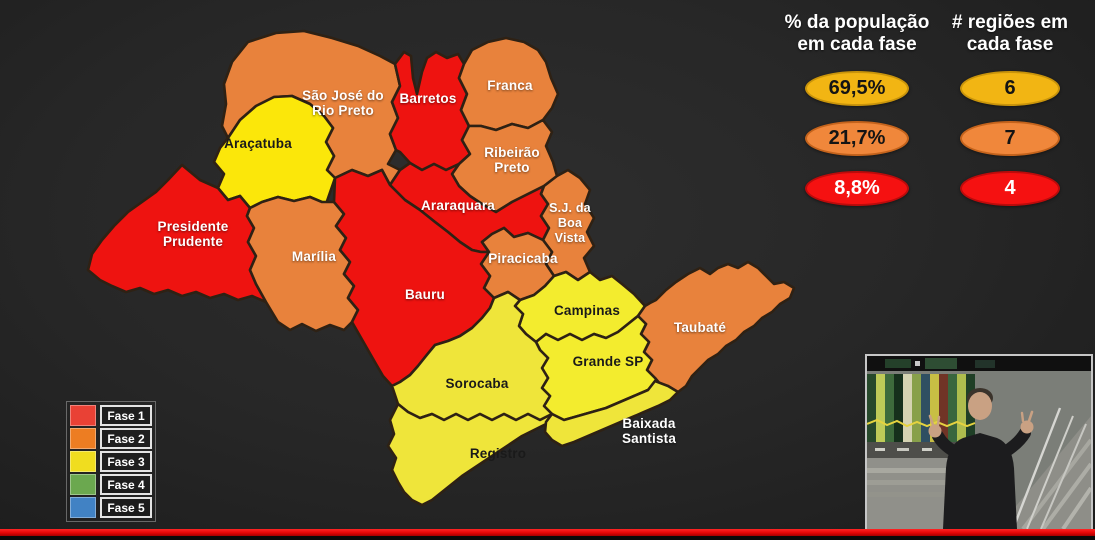 The width and height of the screenshot is (1095, 540). I want to click on region-label-grande-sp: Grande SP, so click(608, 361).